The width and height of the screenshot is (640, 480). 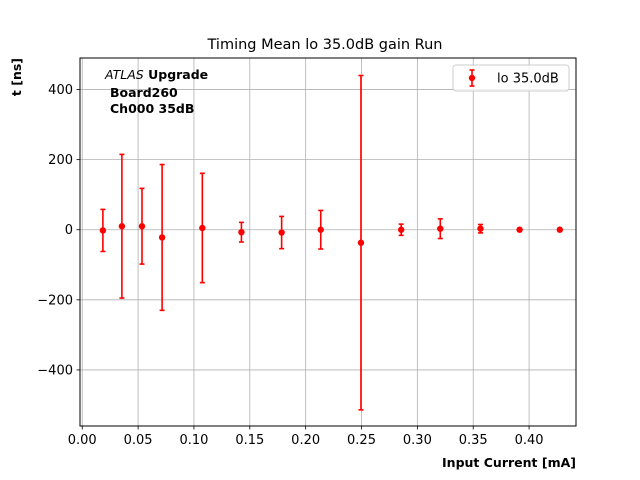 I want to click on svg-text: ATLAS Upgrade, so click(x=156, y=74).